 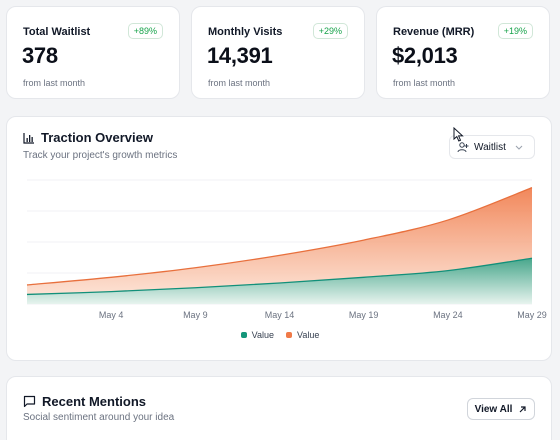 I want to click on stat-badge: +19%, so click(x=515, y=31).